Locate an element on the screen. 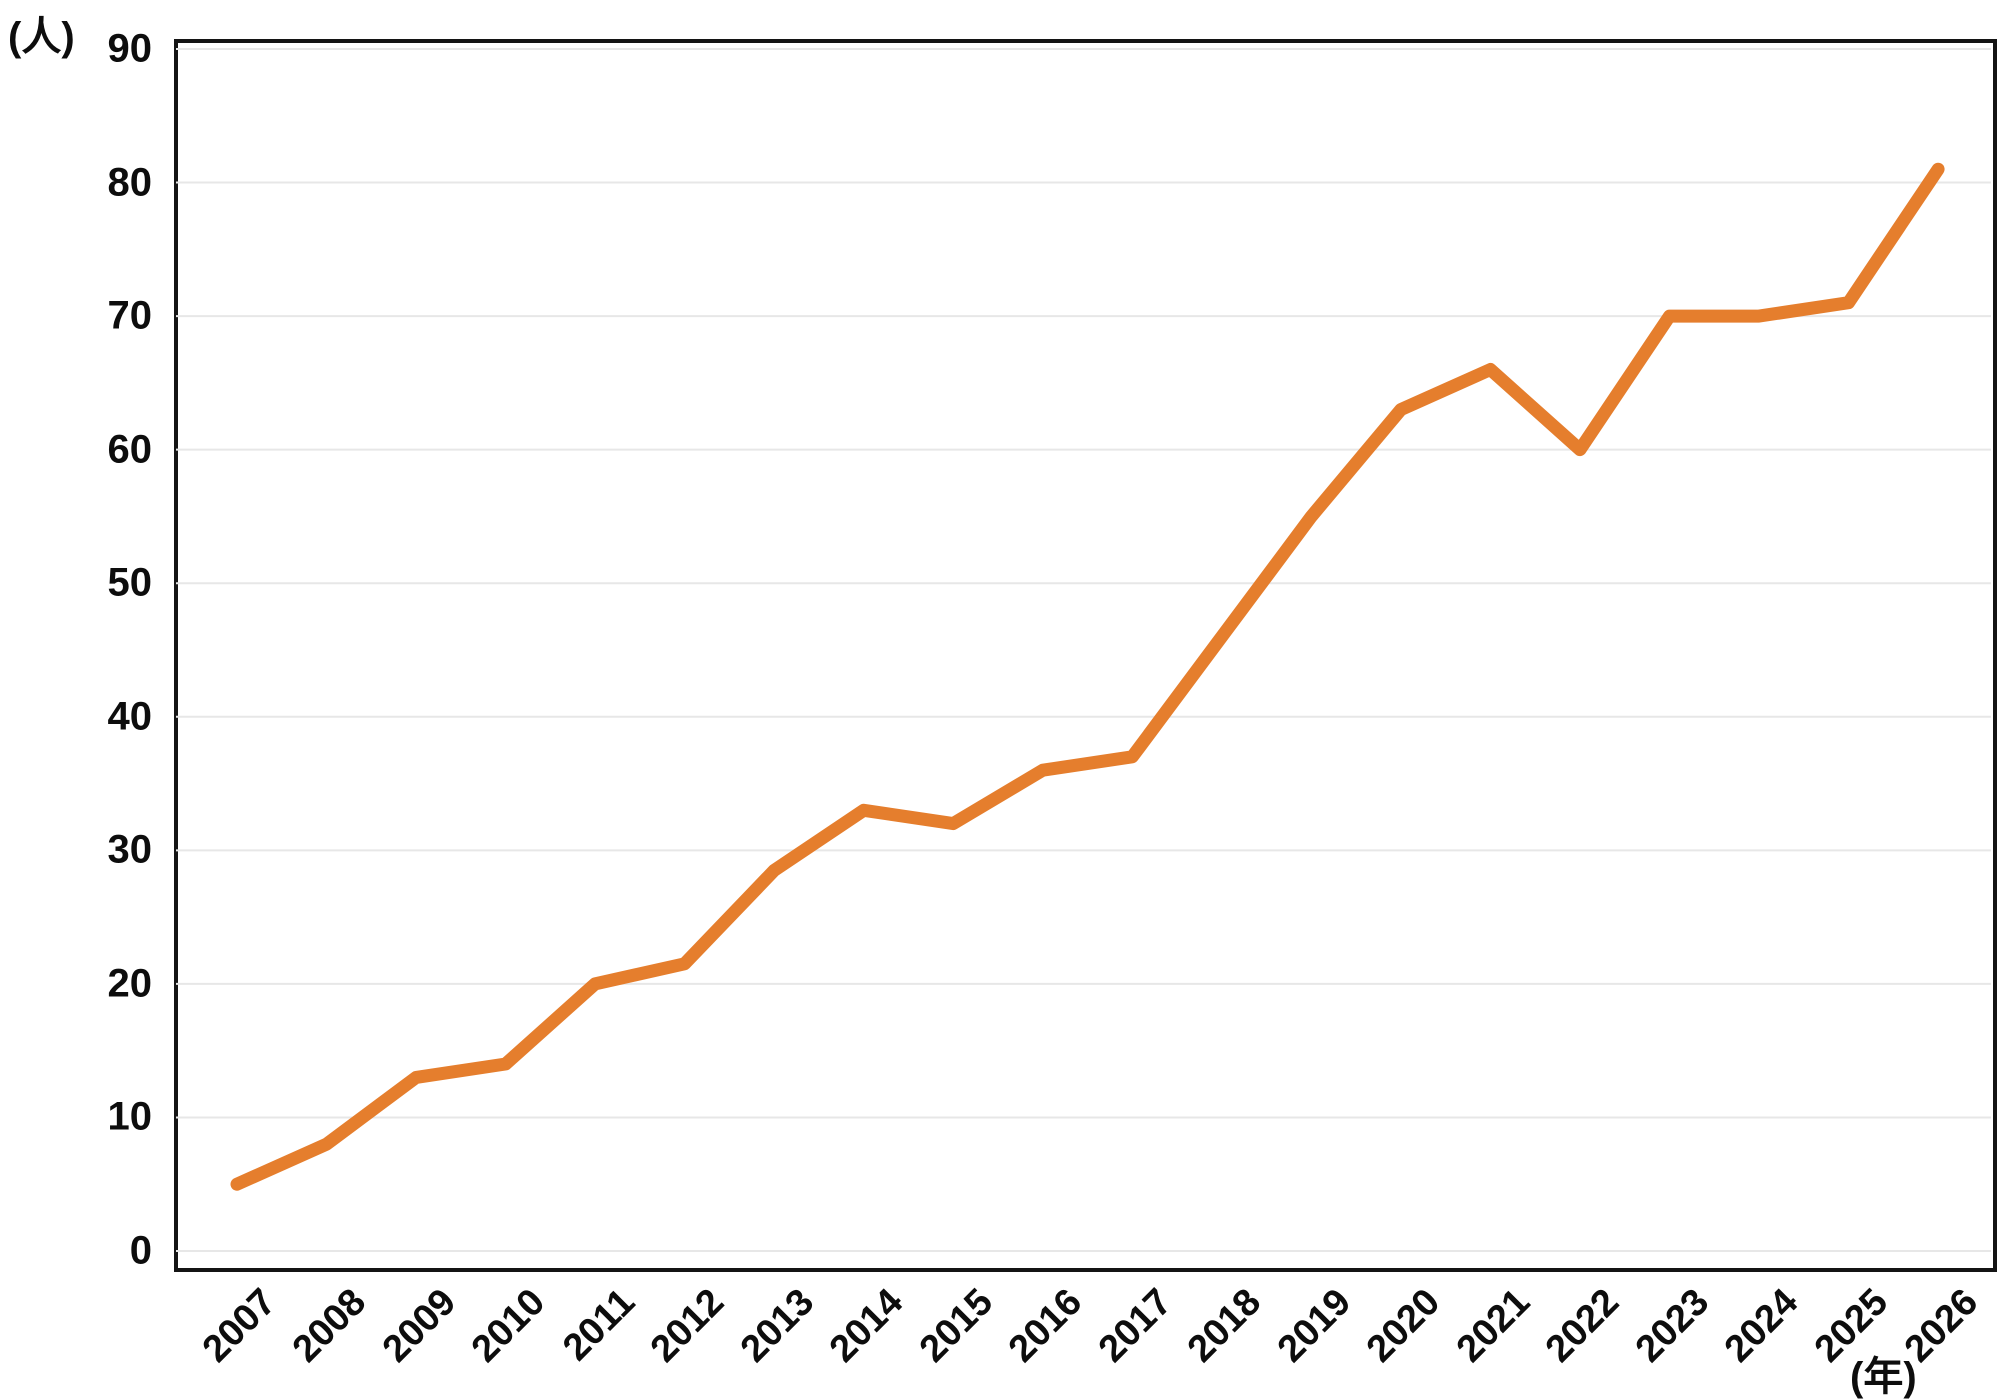 The image size is (2000, 1400). x-tick-label: 2017 is located at coordinates (1135, 1326).